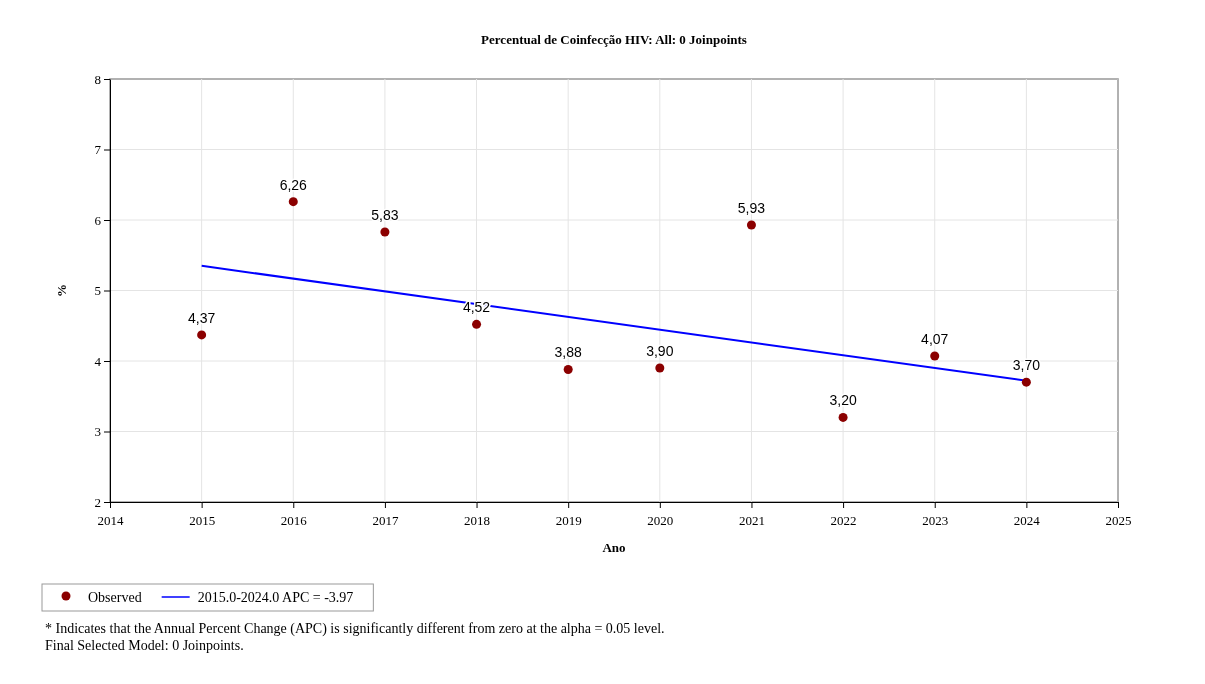 The image size is (1205, 684). I want to click on y-tick-label: 7, so click(98, 150).